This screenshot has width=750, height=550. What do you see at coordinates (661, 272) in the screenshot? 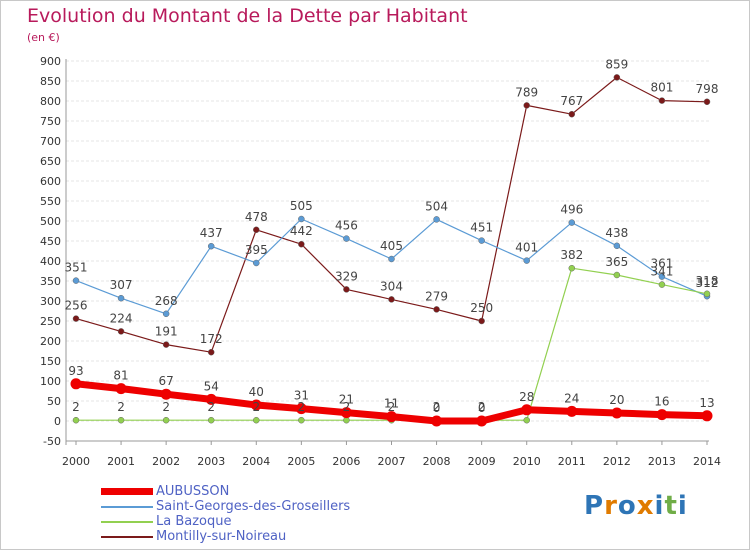
I see `data-label-2: 341` at bounding box center [661, 272].